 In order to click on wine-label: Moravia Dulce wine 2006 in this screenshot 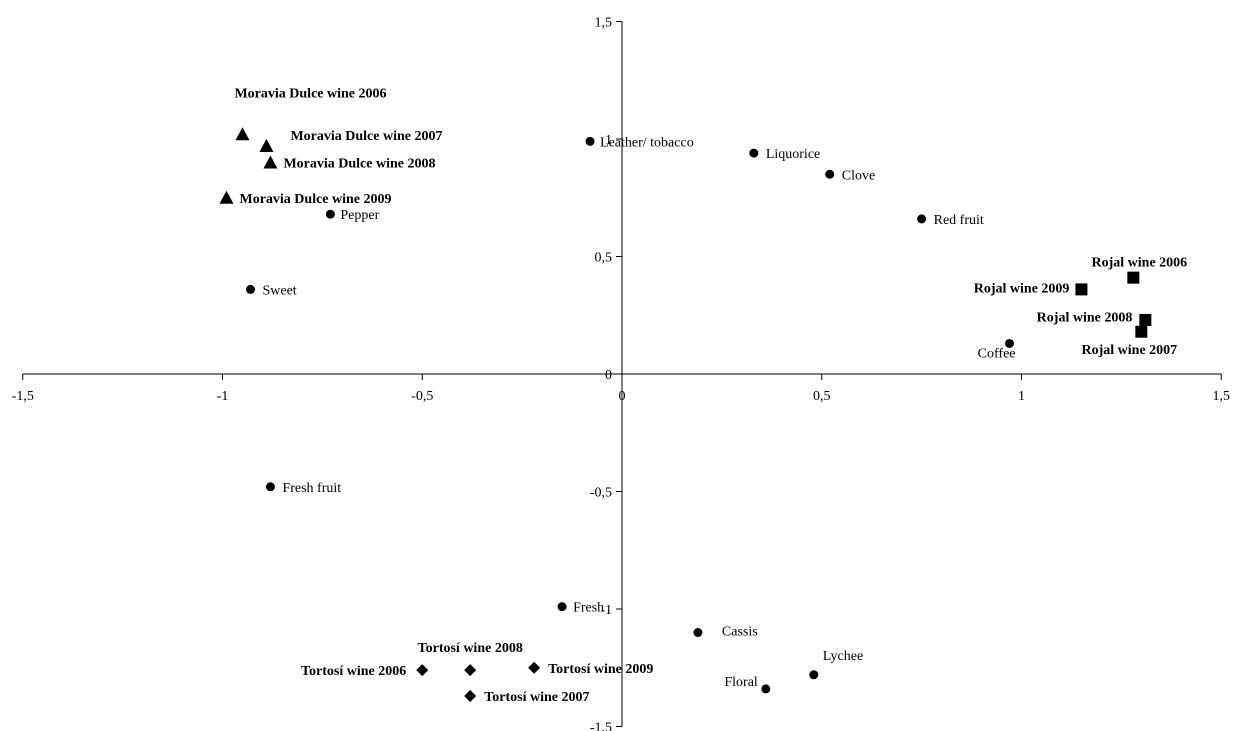, I will do `click(310, 93)`.